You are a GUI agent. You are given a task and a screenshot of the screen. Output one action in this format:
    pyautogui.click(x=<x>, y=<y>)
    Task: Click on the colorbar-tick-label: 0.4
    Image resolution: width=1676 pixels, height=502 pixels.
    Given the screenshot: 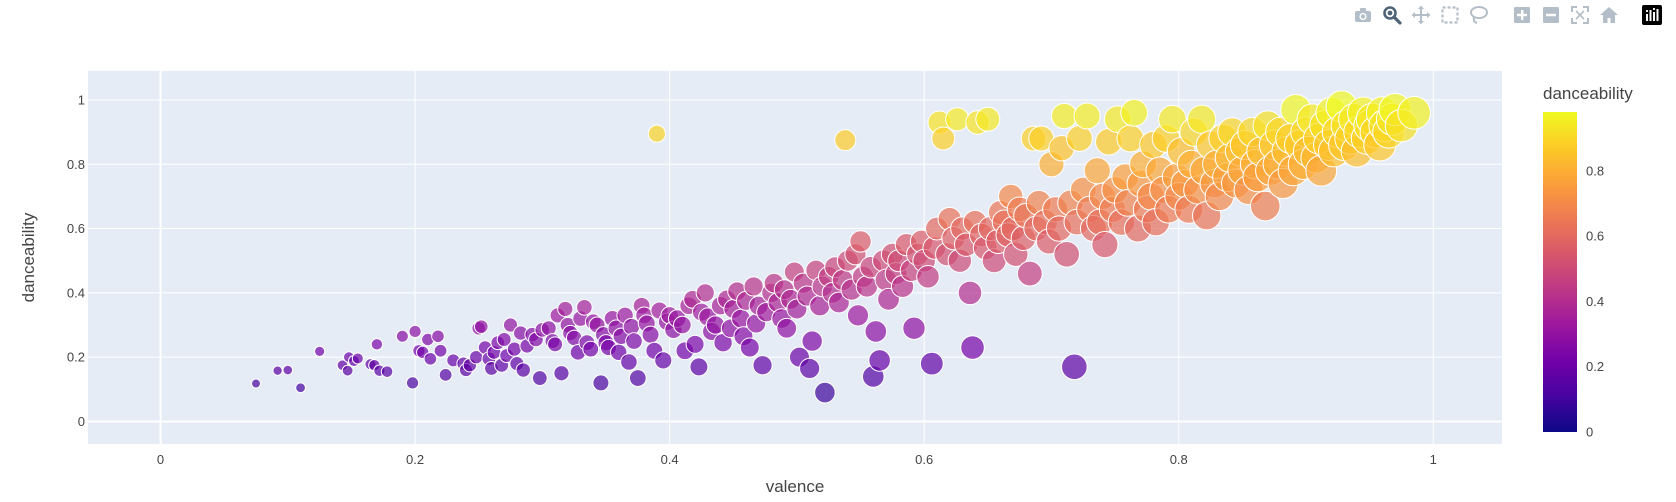 What is the action you would take?
    pyautogui.click(x=1595, y=301)
    